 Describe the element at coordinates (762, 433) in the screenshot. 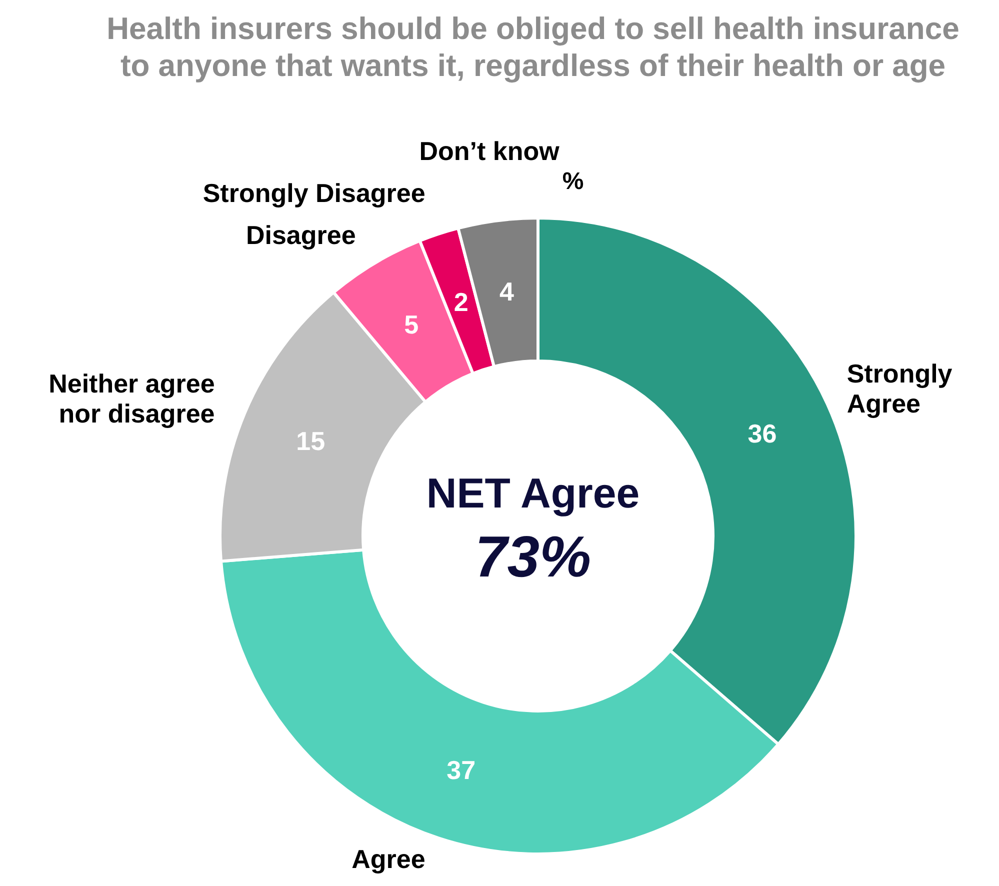

I see `data-label: 36` at that location.